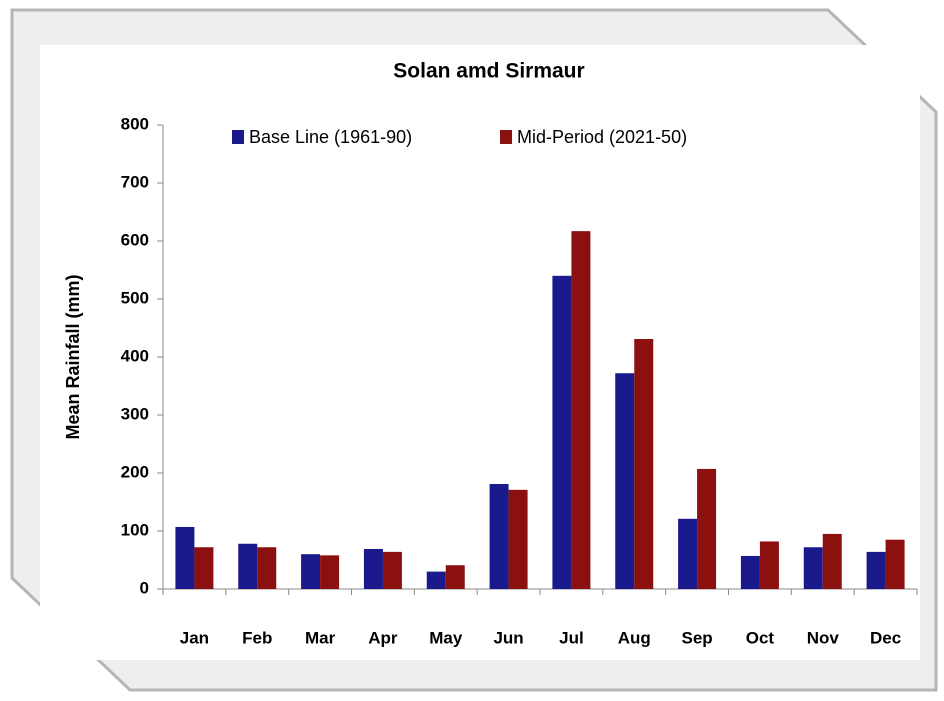 Image resolution: width=944 pixels, height=701 pixels. What do you see at coordinates (135, 239) in the screenshot?
I see `y-tick-label: 600` at bounding box center [135, 239].